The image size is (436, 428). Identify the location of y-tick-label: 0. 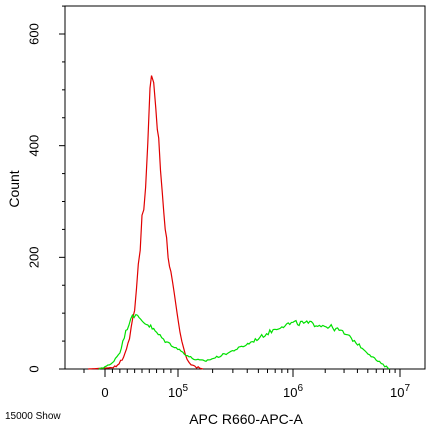
(34, 368).